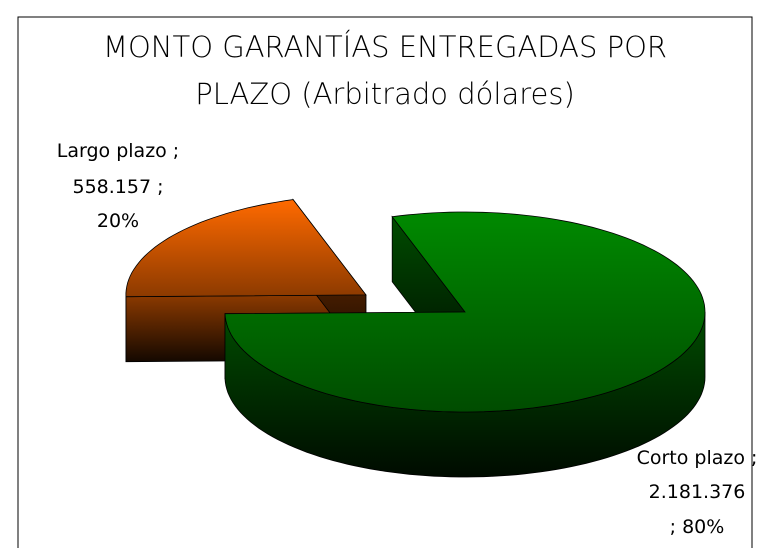 The width and height of the screenshot is (766, 552). I want to click on data-label: ; 80%, so click(697, 527).